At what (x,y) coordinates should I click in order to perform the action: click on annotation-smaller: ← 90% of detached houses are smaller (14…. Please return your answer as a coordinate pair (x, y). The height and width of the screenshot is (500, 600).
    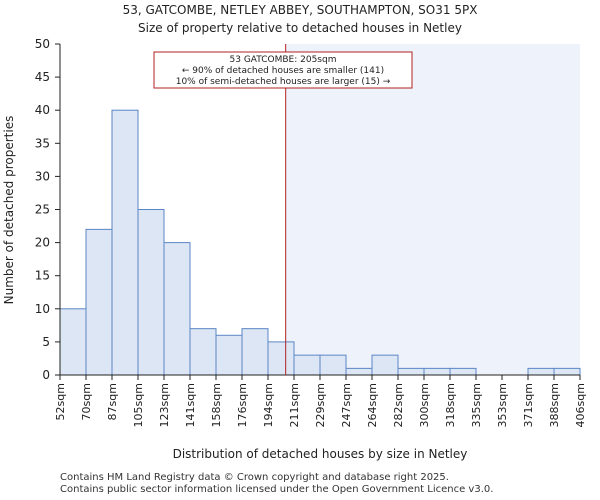
    Looking at the image, I should click on (283, 71).